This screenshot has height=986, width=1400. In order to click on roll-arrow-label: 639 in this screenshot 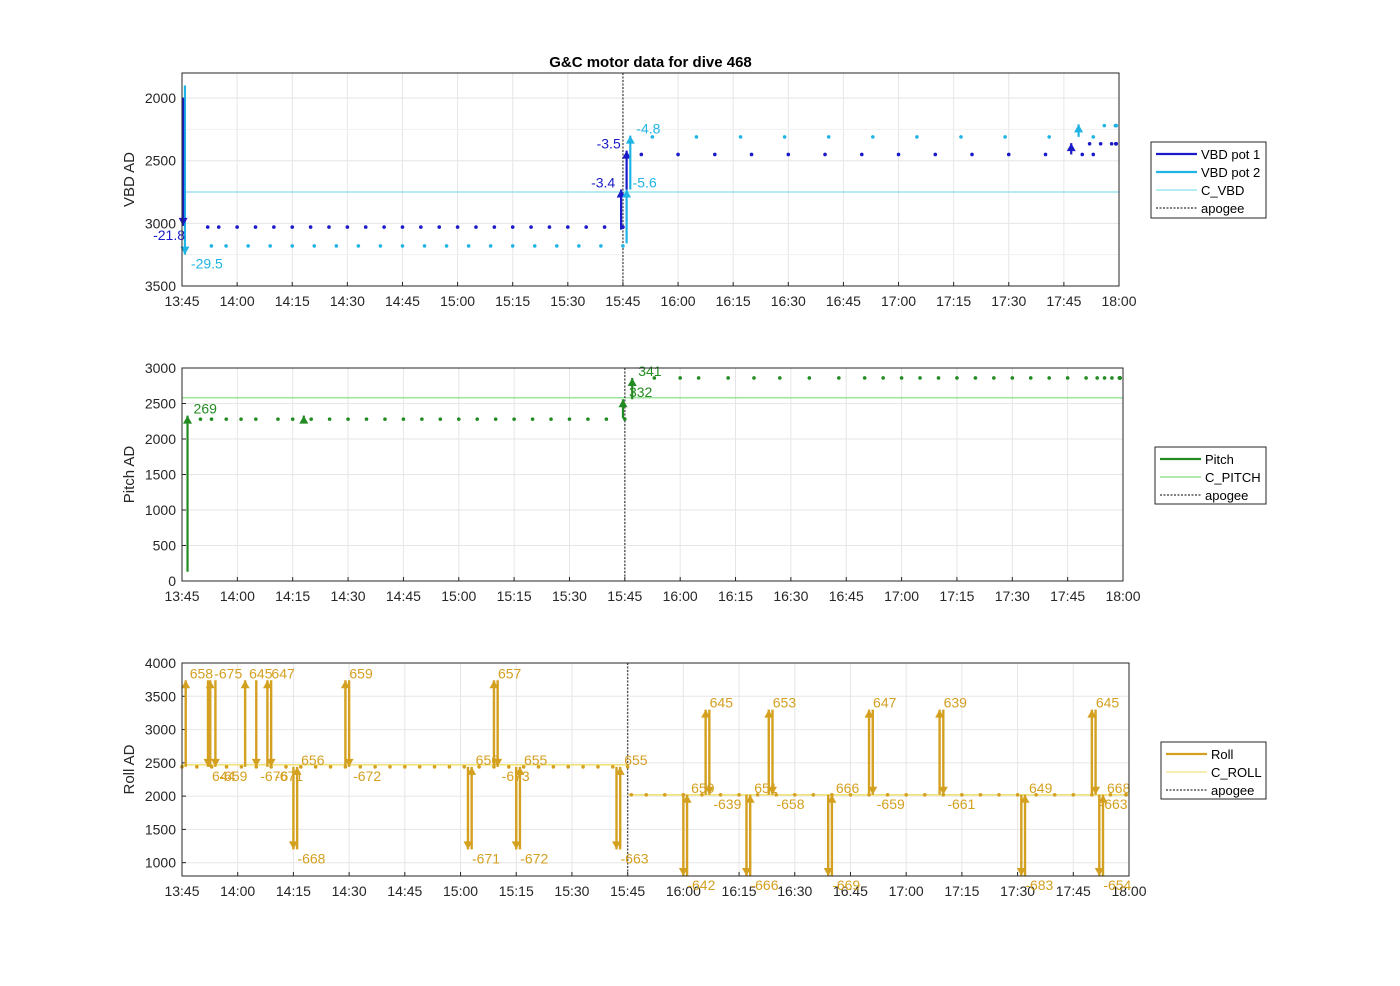, I will do `click(956, 703)`.